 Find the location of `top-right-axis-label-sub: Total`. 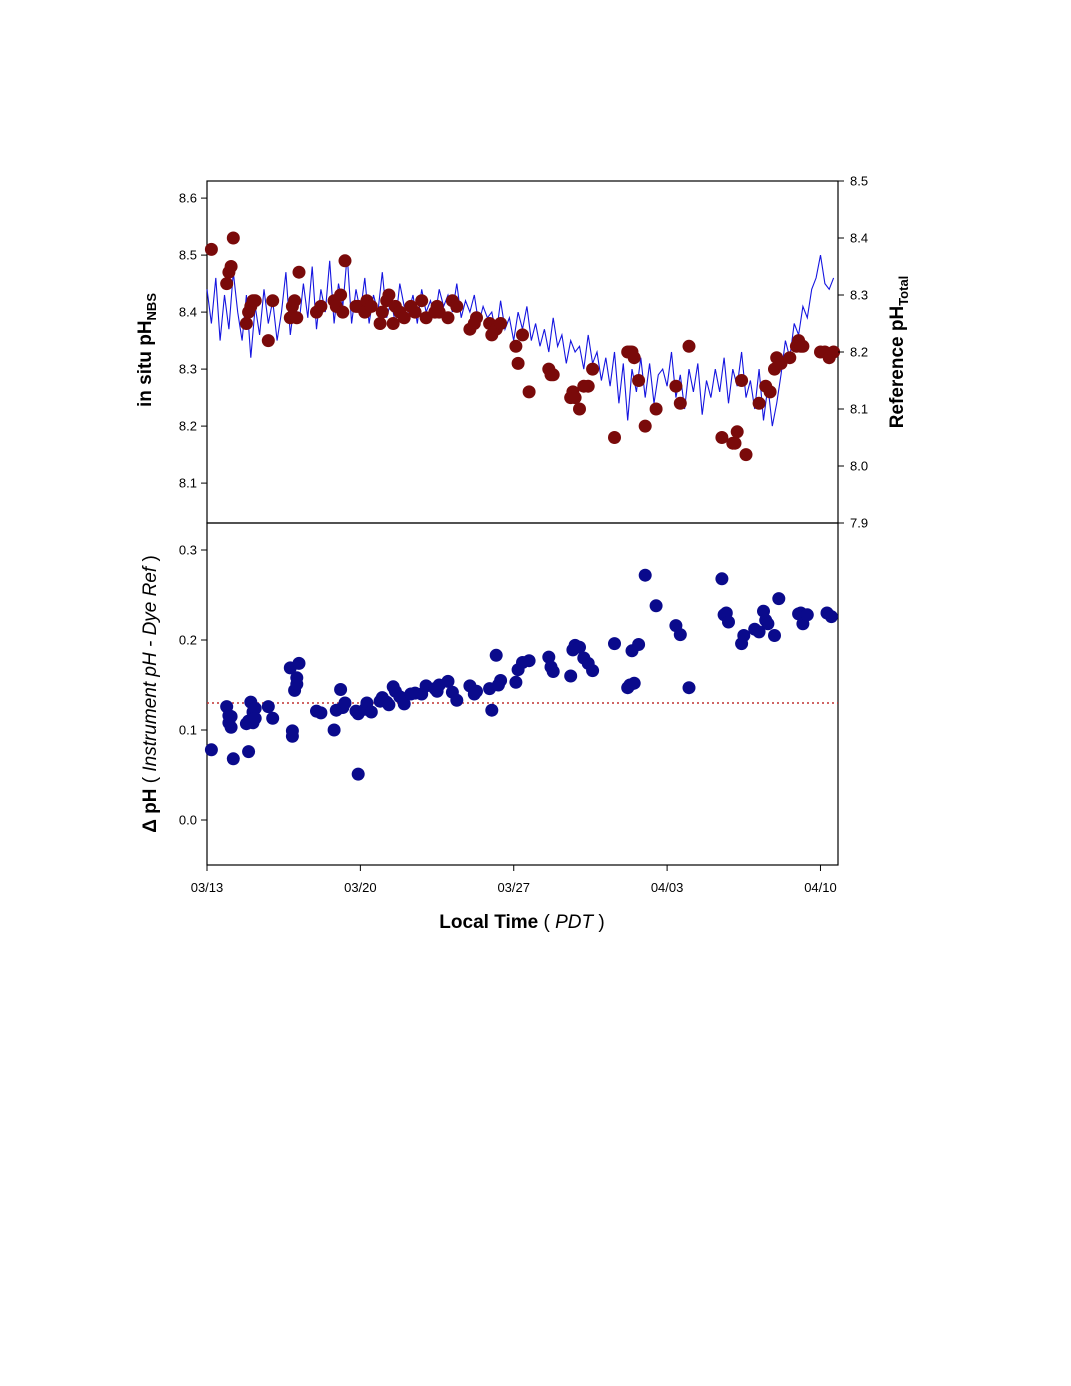

top-right-axis-label-sub: Total is located at coordinates (903, 291).